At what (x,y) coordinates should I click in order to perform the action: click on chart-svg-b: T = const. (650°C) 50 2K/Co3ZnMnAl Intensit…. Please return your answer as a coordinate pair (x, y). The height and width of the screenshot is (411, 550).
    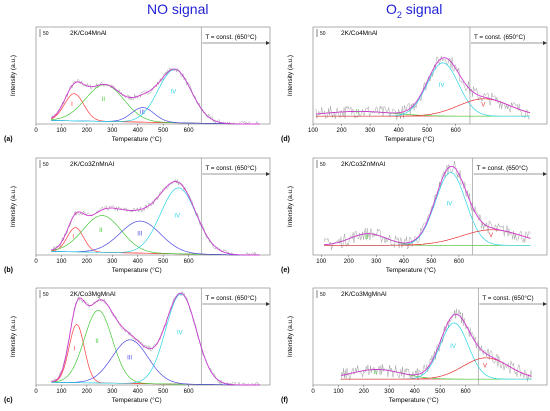
    Looking at the image, I should click on (137, 215).